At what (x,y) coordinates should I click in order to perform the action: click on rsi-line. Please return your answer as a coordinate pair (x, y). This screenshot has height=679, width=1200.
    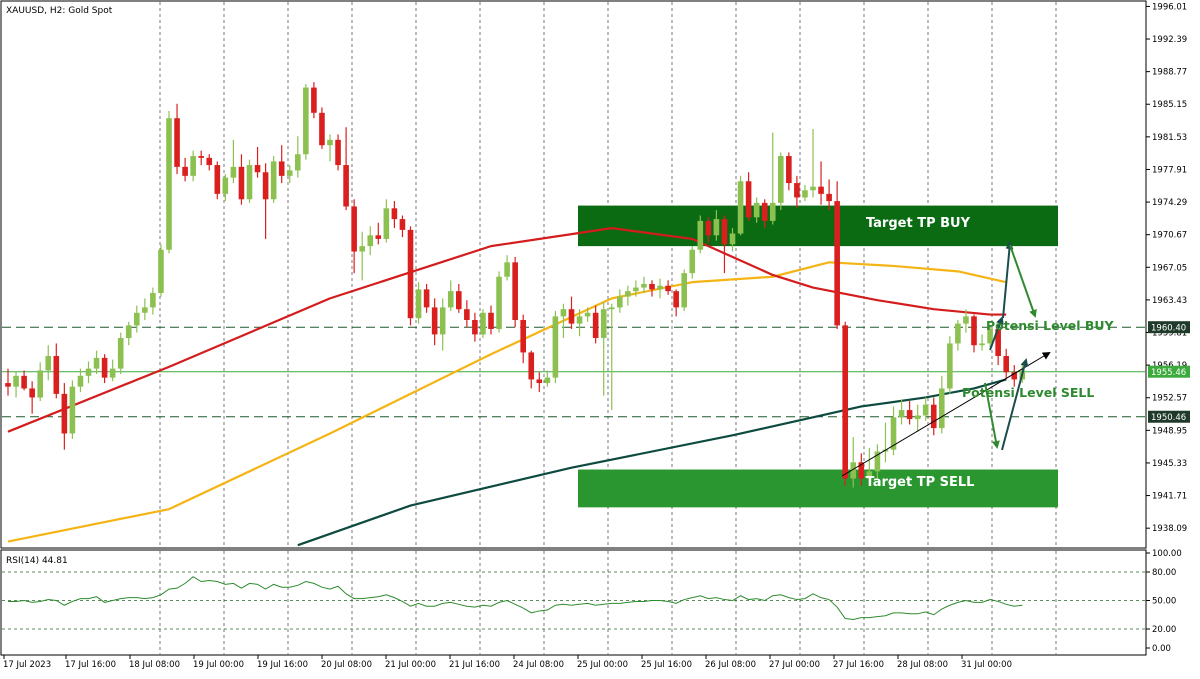
    Looking at the image, I should click on (515, 598).